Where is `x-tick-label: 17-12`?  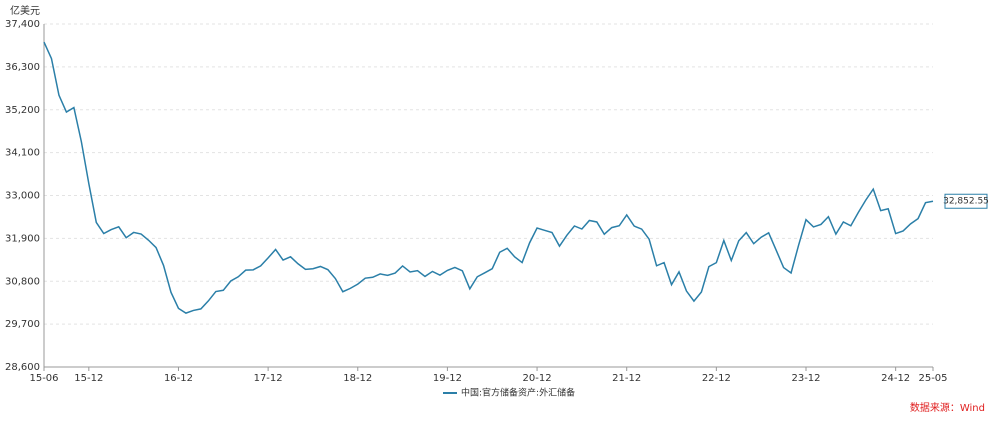 x-tick-label: 17-12 is located at coordinates (268, 378).